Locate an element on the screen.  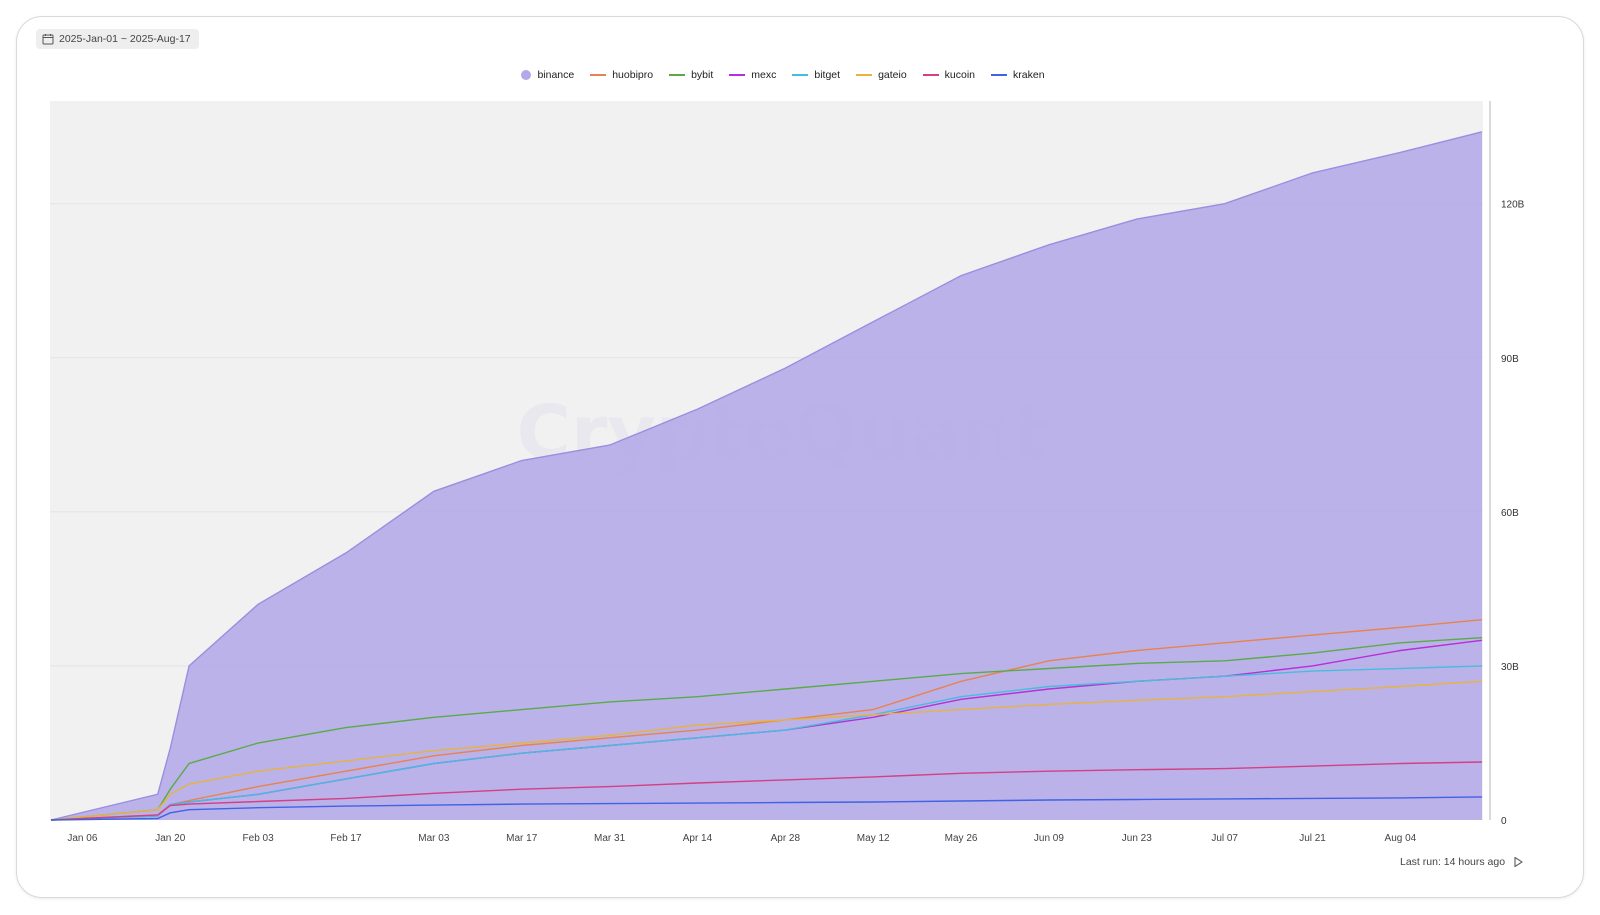
y-tick-label: 0 is located at coordinates (1504, 821).